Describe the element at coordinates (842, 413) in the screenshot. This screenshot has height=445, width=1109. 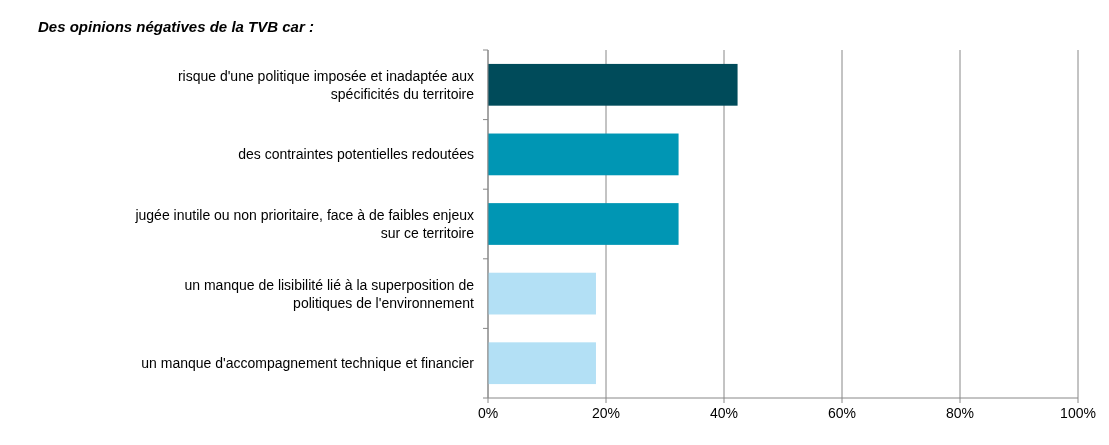
I see `x-tick-label: 60%` at that location.